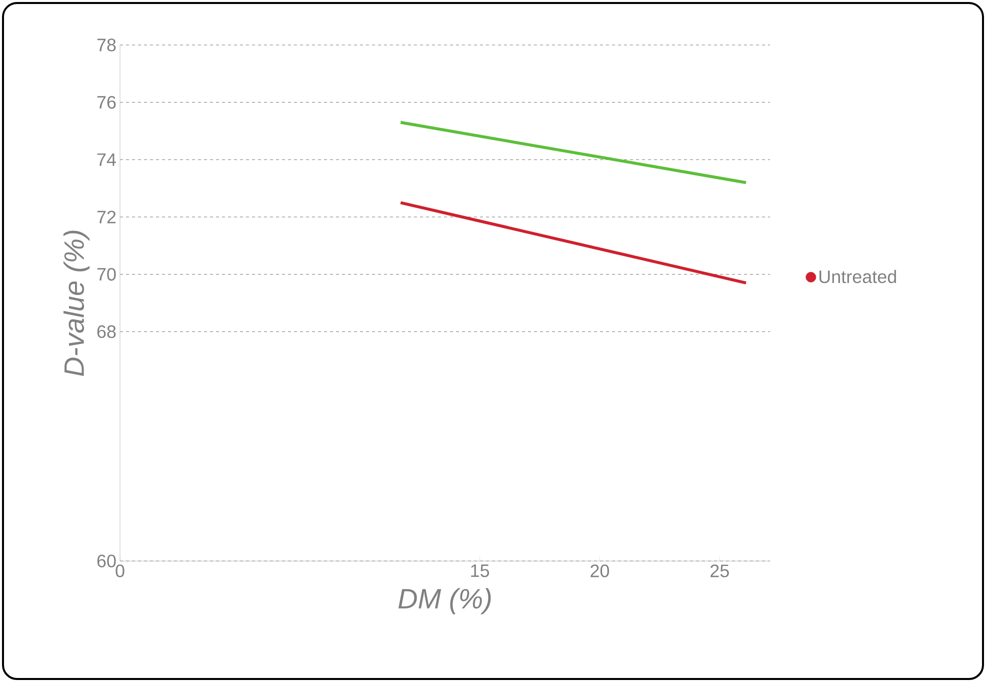 This screenshot has width=986, height=682. What do you see at coordinates (106, 102) in the screenshot?
I see `y-tick-label: 76` at bounding box center [106, 102].